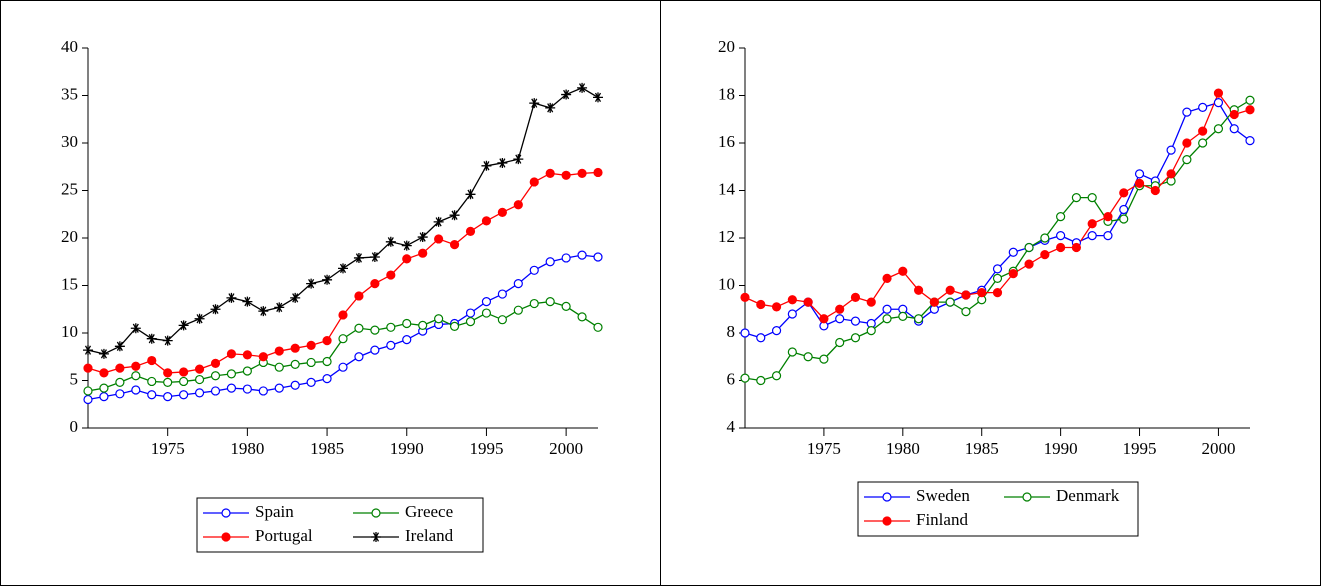 The width and height of the screenshot is (1321, 586). I want to click on y-tick-label: 20, so click(726, 46).